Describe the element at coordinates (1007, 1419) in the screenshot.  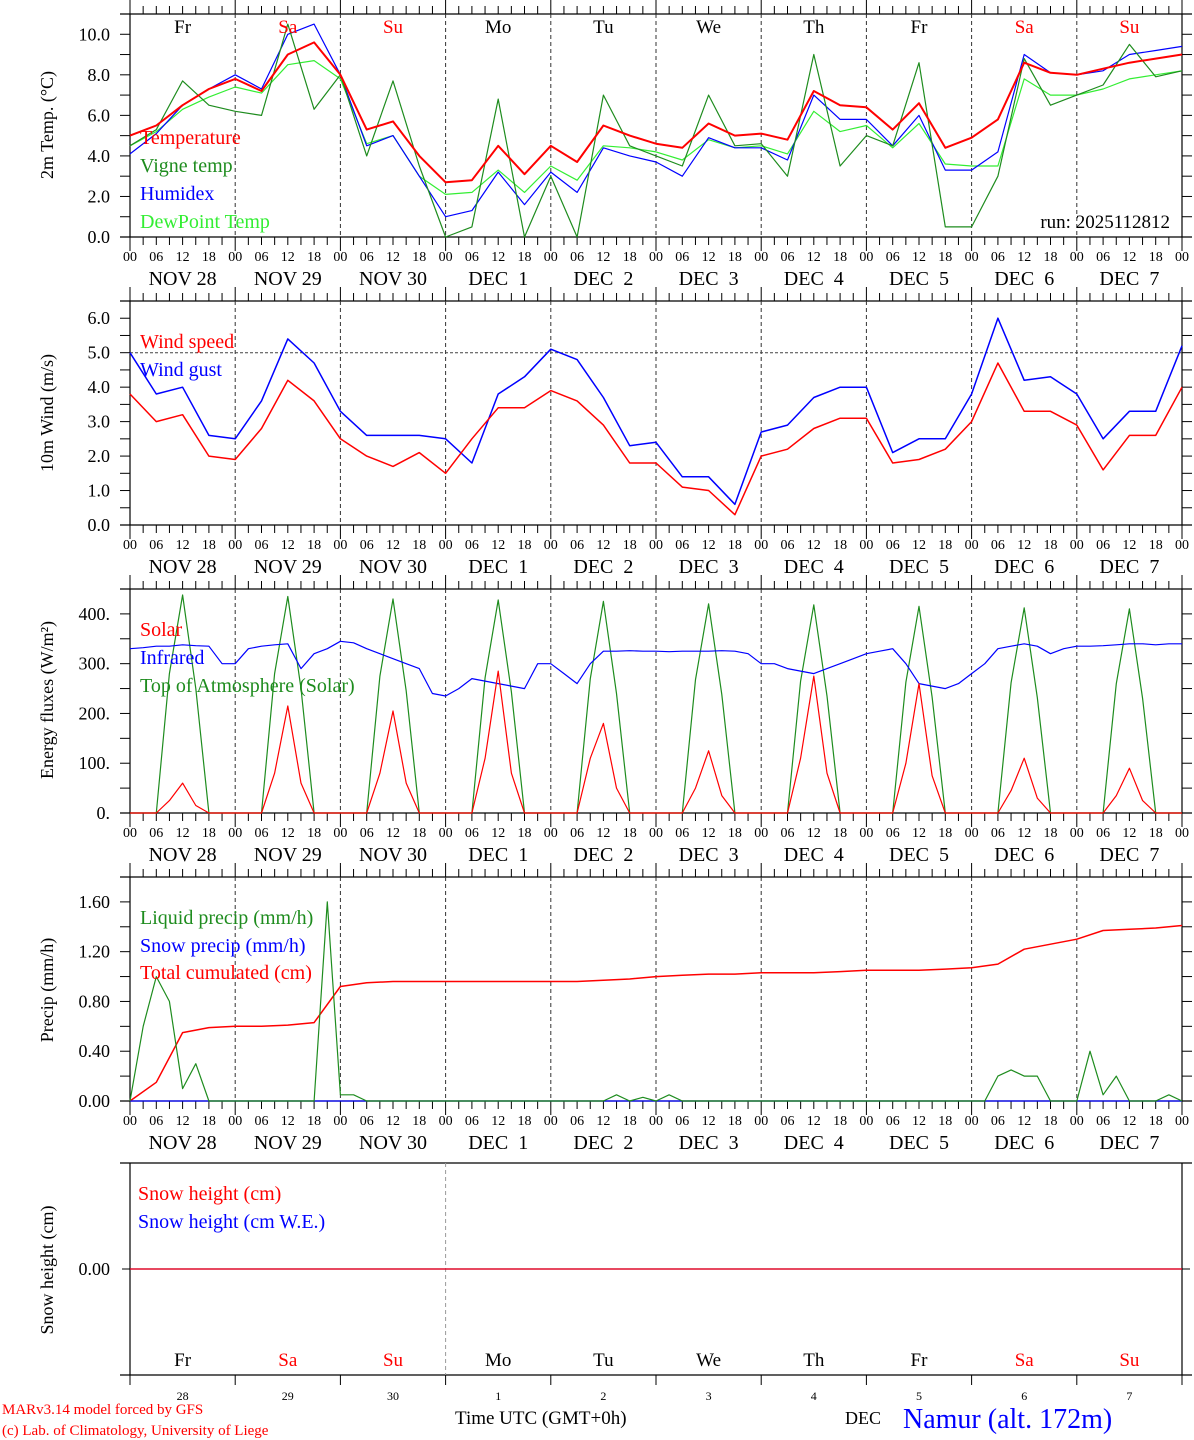
I see `location-title: Namur (alt. 172m)` at that location.